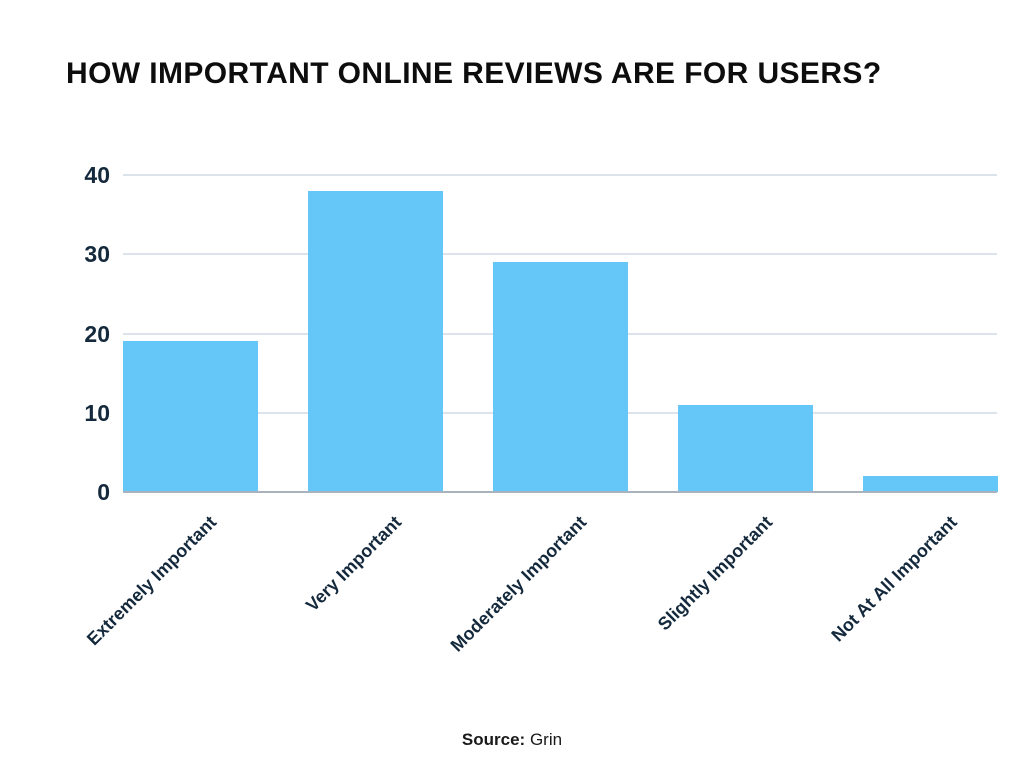 The height and width of the screenshot is (768, 1024). I want to click on y-tick-label-0: 0, so click(103, 492).